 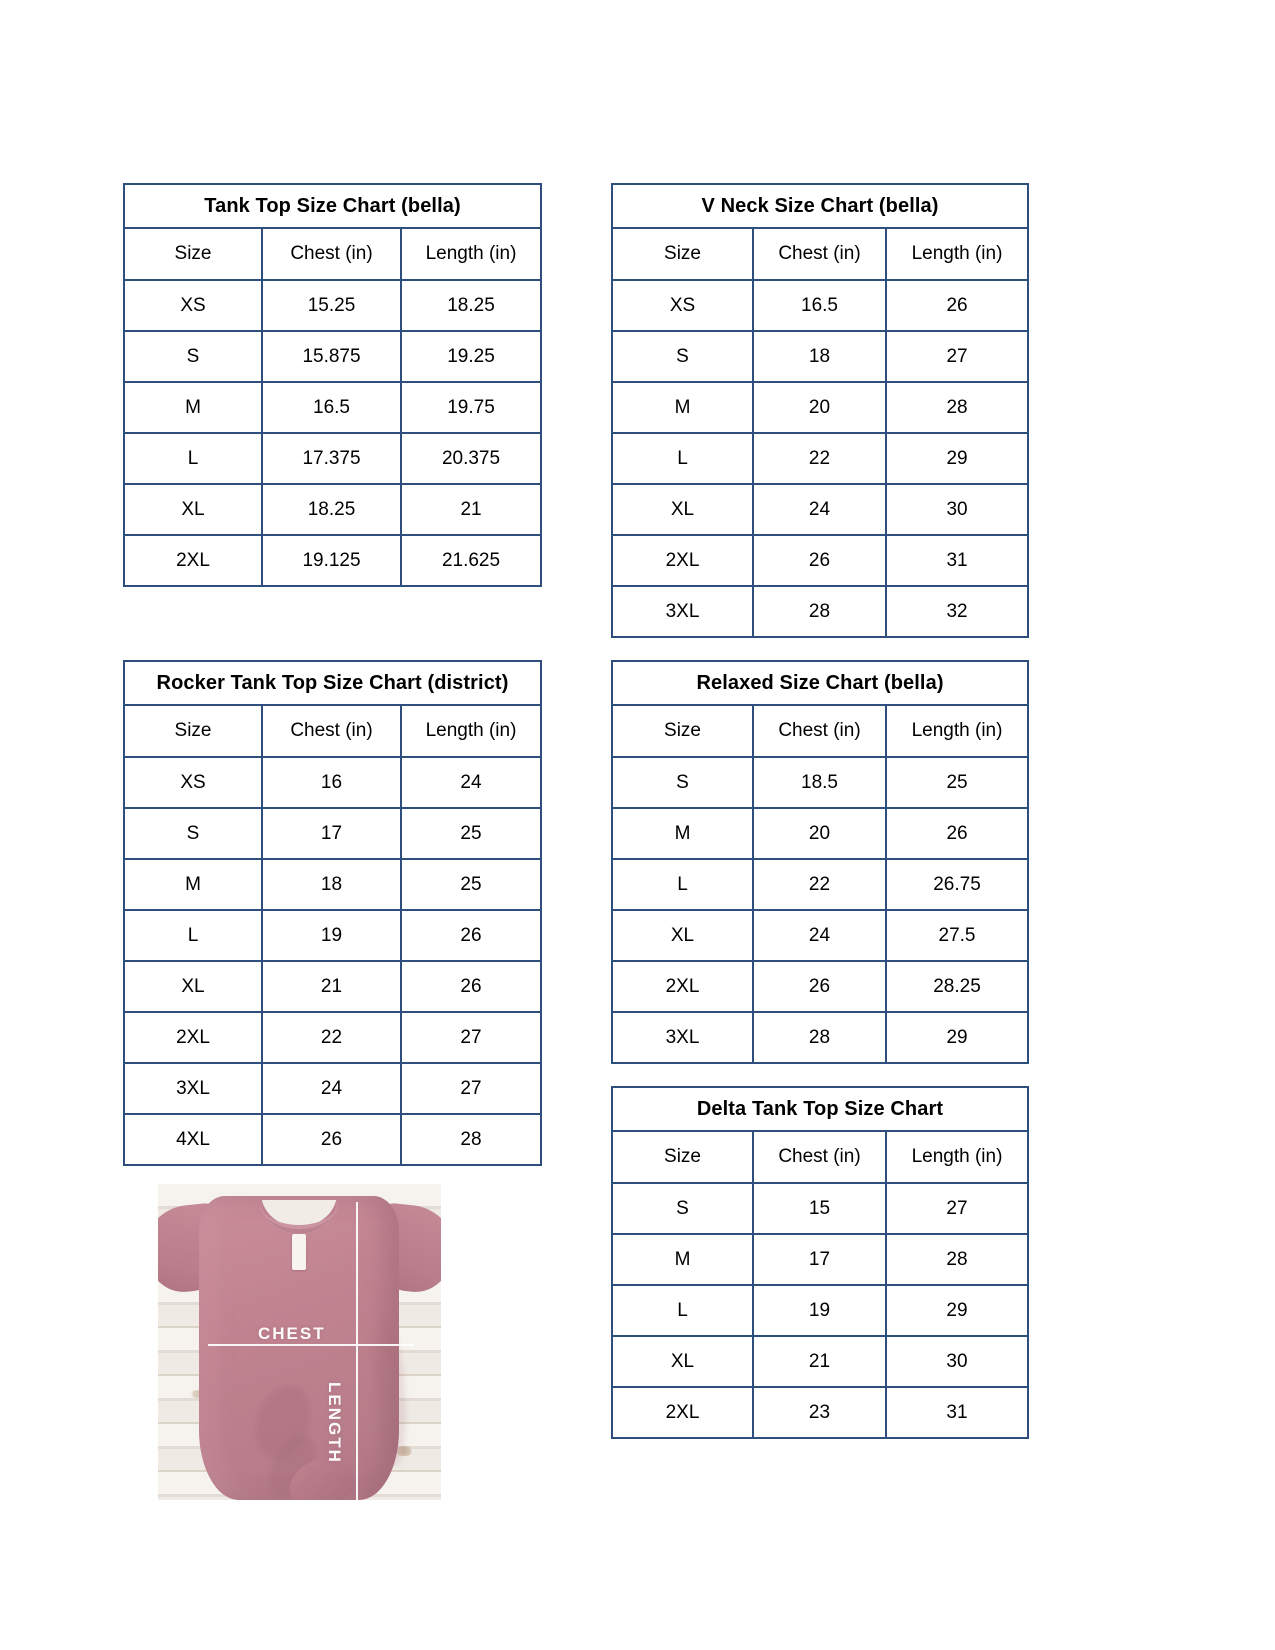 I want to click on cell-chest: 19.125, so click(x=331, y=560).